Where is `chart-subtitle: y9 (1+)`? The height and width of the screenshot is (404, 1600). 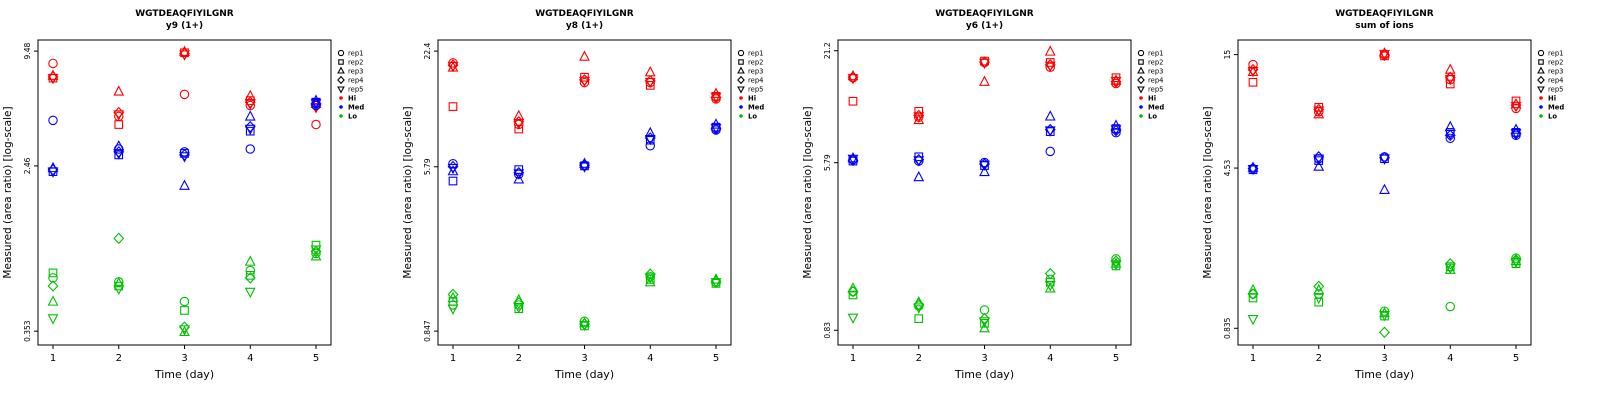
chart-subtitle: y9 (1+) is located at coordinates (184, 26).